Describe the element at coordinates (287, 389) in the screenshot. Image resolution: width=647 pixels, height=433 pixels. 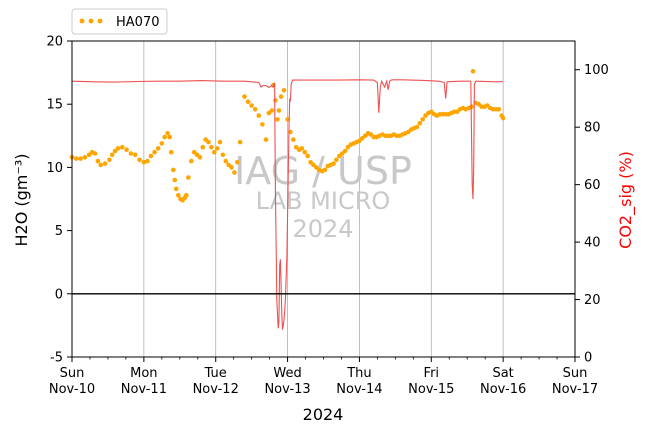
I see `x-tick-label-date: Nov-13` at that location.